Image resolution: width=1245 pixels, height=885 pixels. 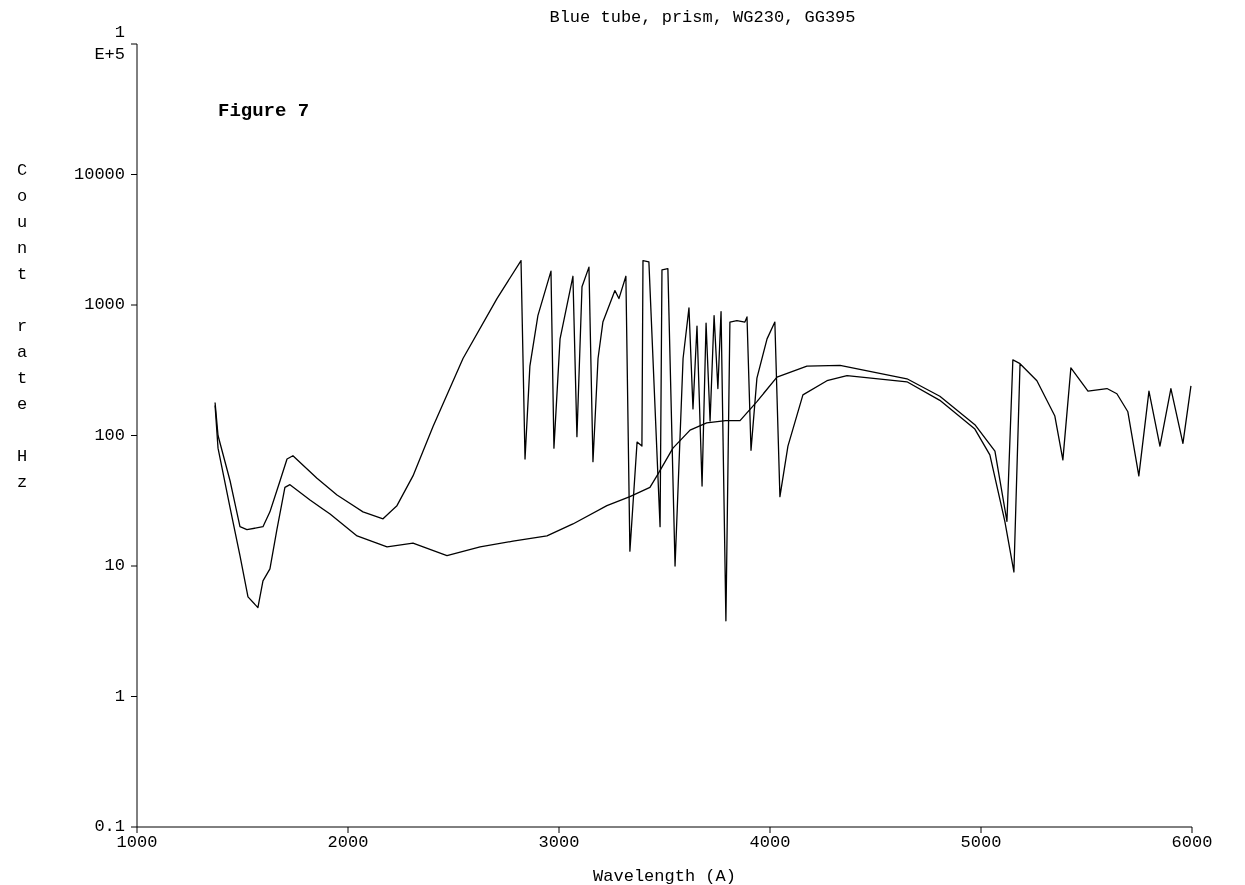 What do you see at coordinates (702, 17) in the screenshot?
I see `chart-title: Blue tube, prism, WG230, GG395` at bounding box center [702, 17].